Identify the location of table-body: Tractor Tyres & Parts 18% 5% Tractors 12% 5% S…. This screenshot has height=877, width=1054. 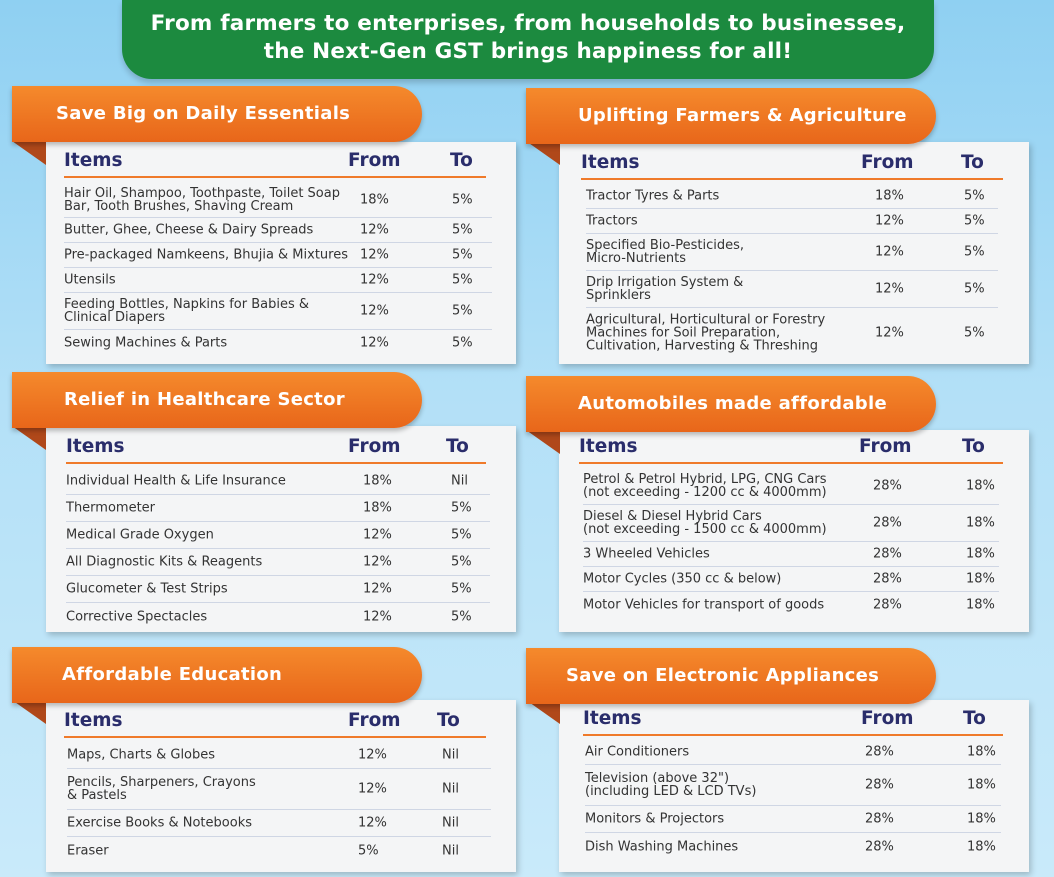
(792, 271).